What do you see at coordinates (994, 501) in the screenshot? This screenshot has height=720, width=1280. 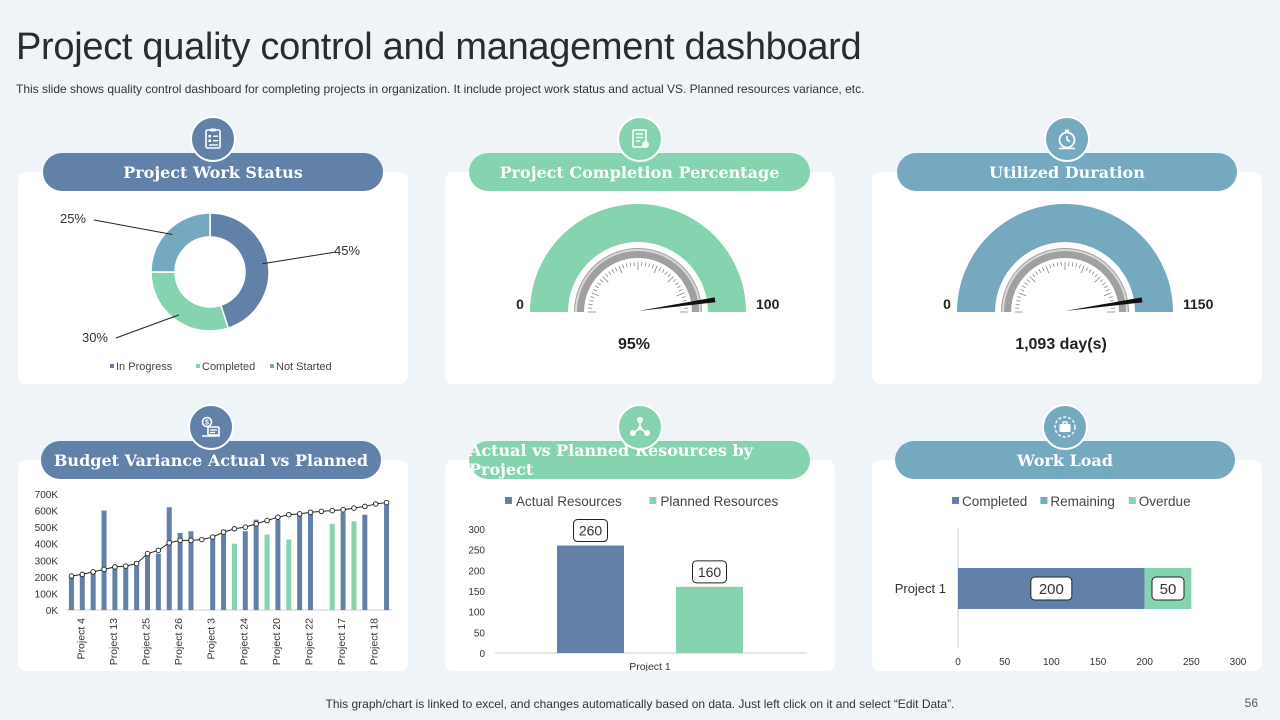 I see `legend-label: Completed` at bounding box center [994, 501].